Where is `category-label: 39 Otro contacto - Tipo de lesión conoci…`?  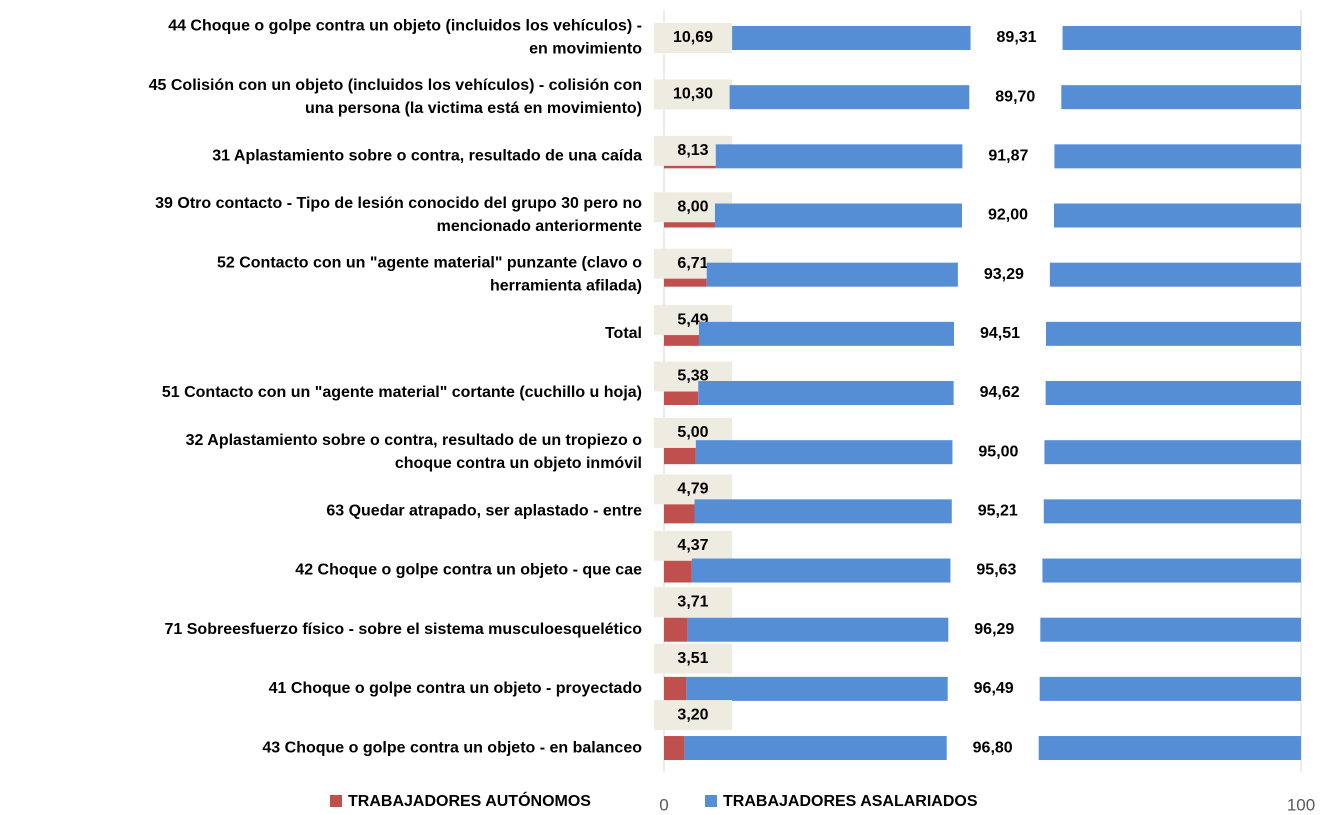 category-label: 39 Otro contacto - Tipo de lesión conoci… is located at coordinates (398, 203).